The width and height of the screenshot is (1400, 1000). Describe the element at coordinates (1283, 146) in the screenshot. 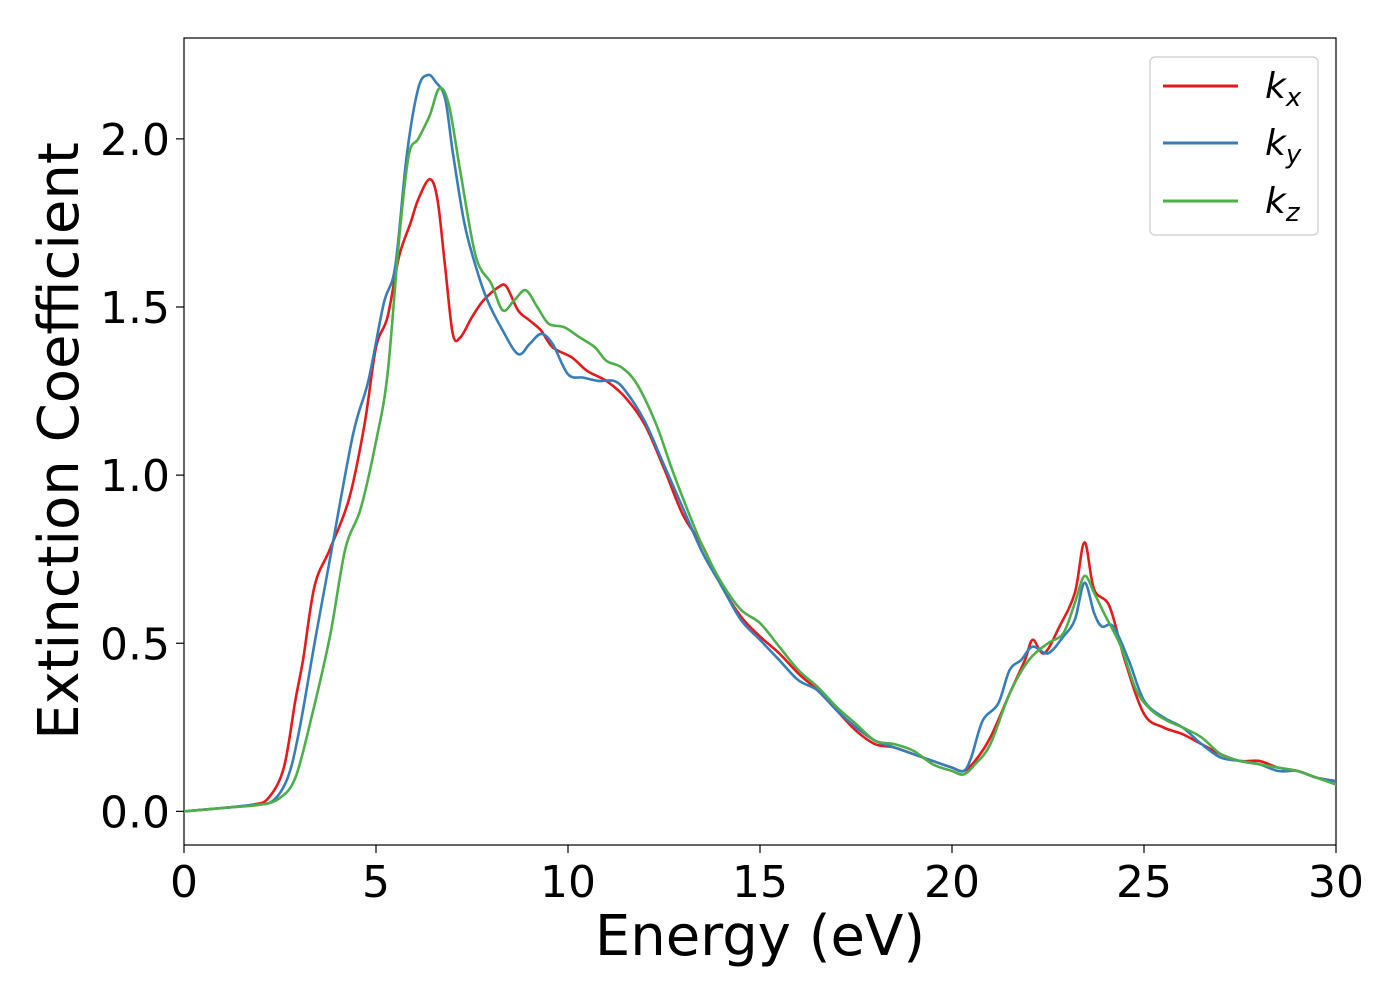

I see `legend-label-ky: ky` at that location.